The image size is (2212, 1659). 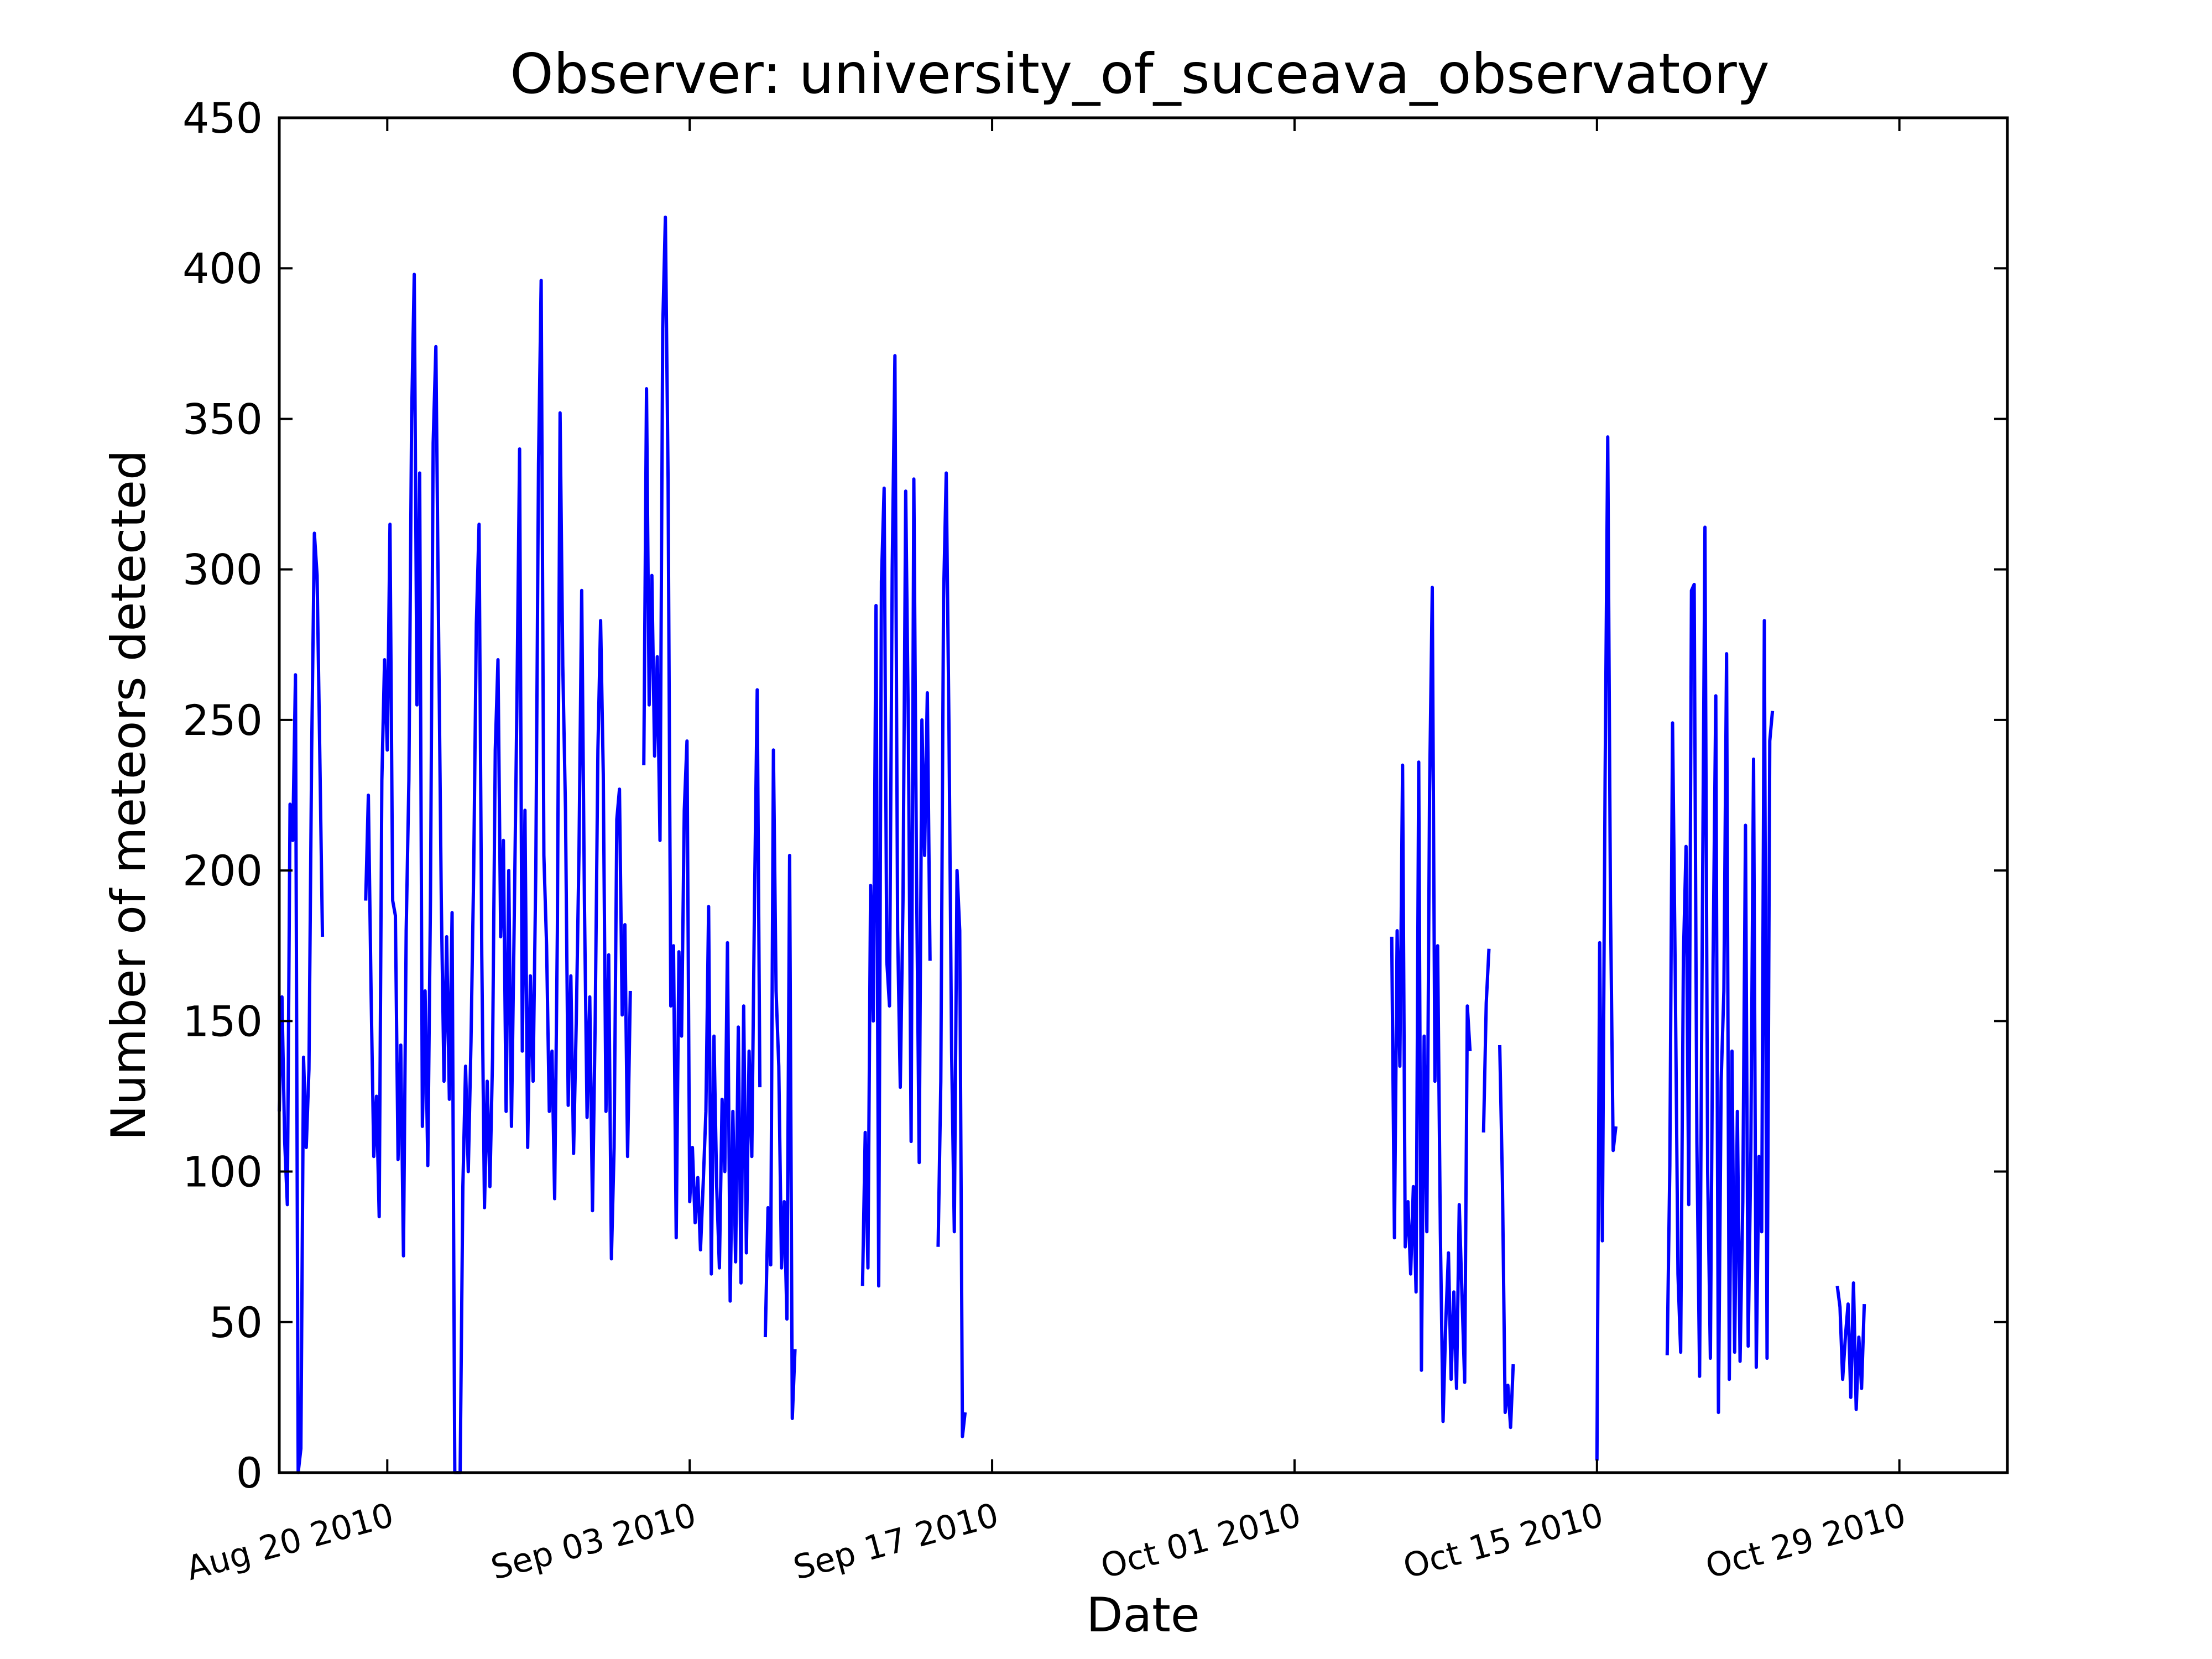 What do you see at coordinates (236, 1322) in the screenshot?
I see `y-tick-label: 50` at bounding box center [236, 1322].